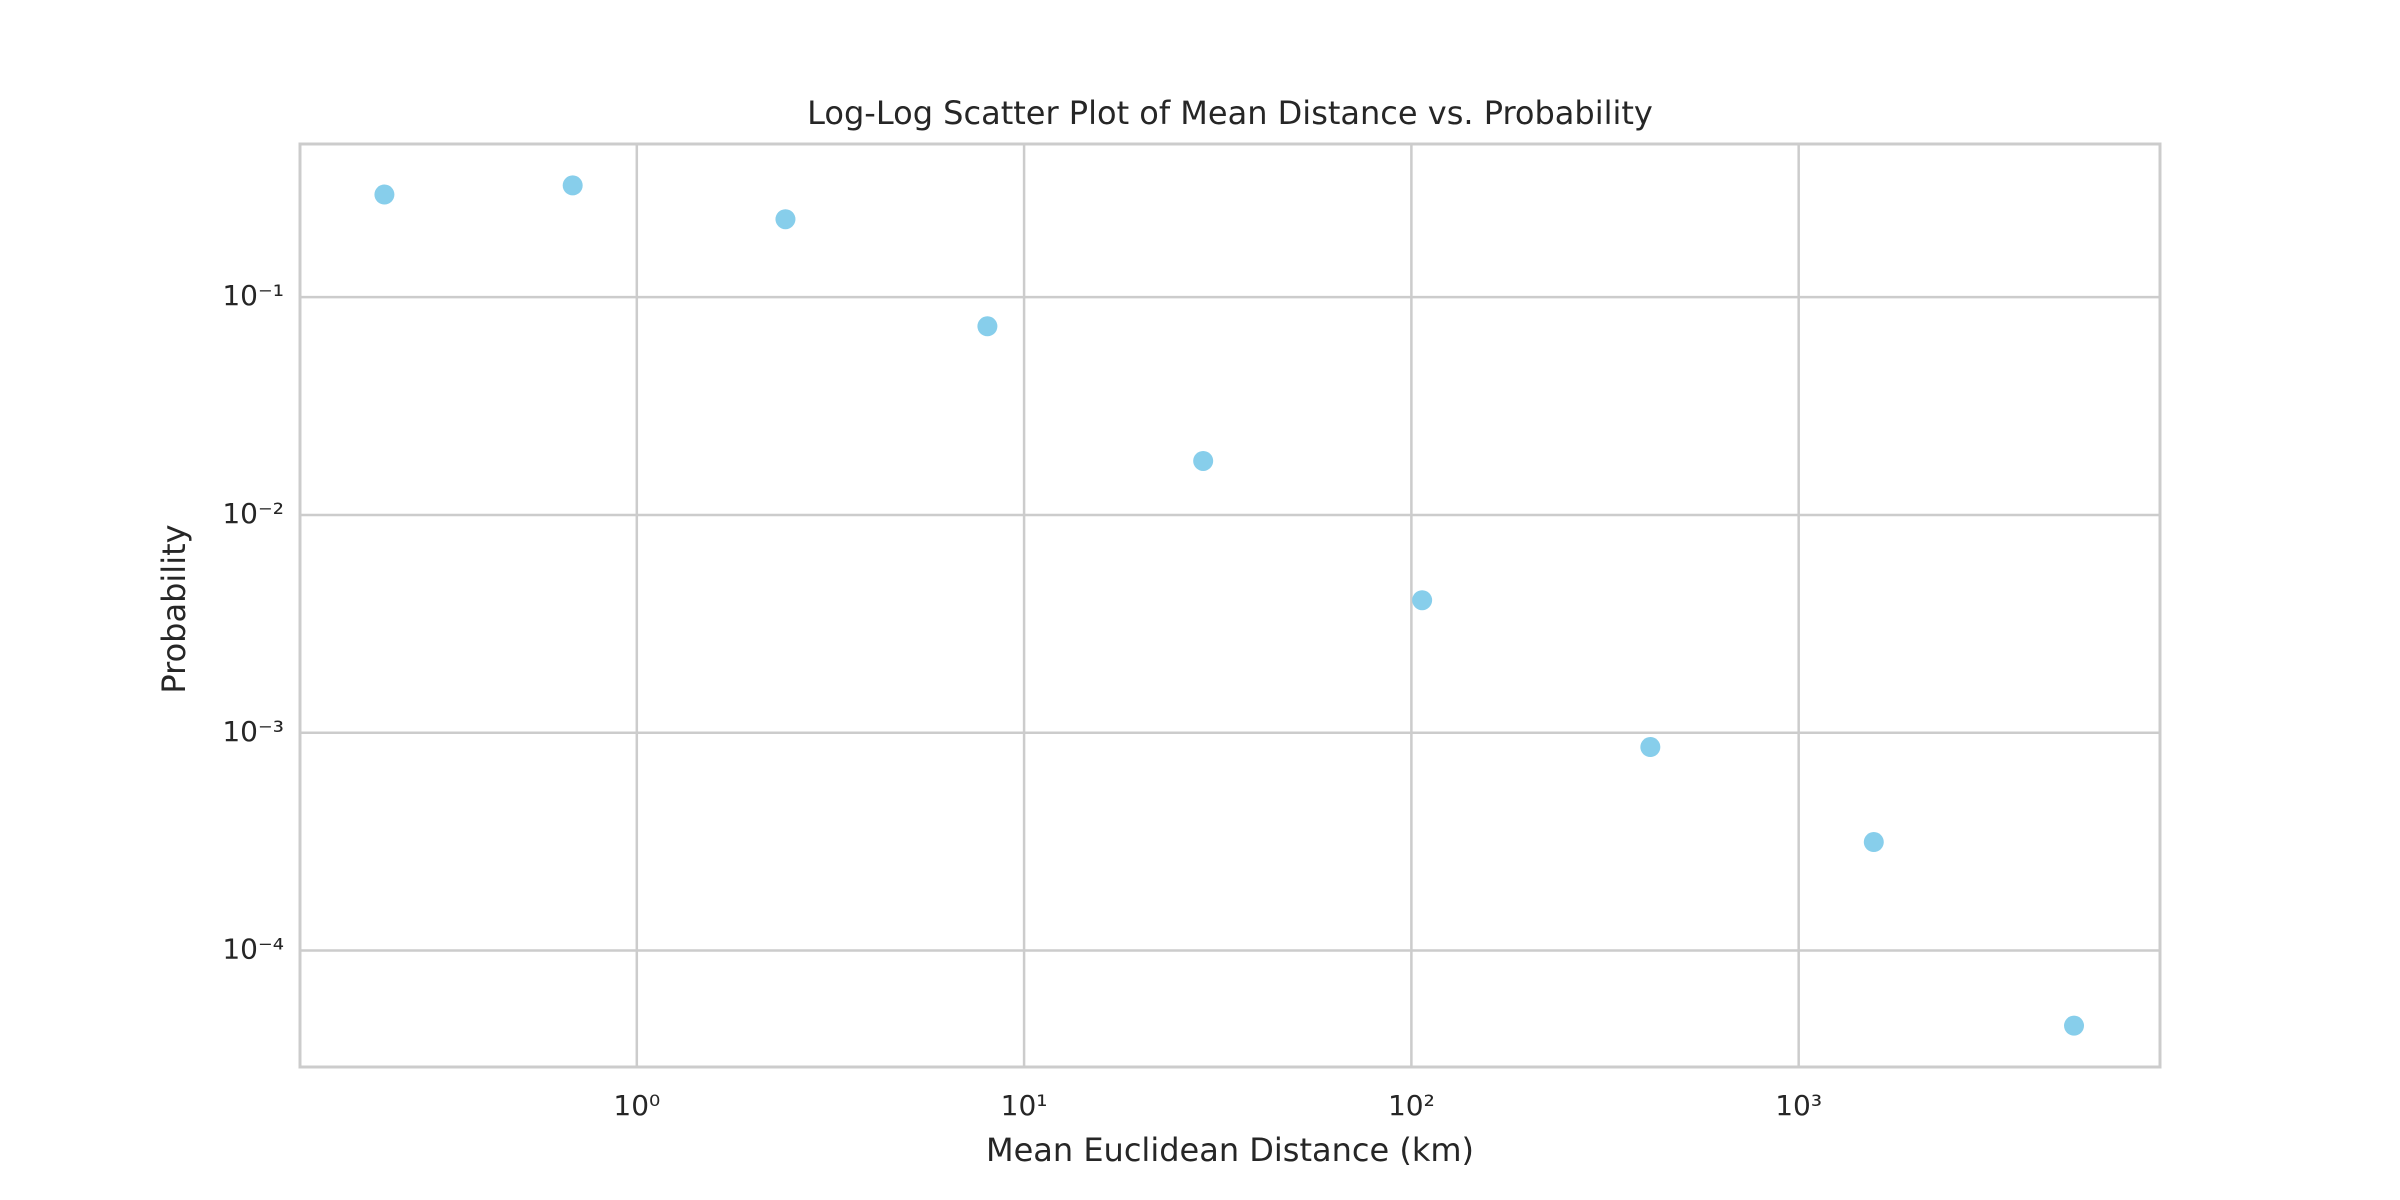  I want to click on y-axis-label: Probability, so click(174, 608).